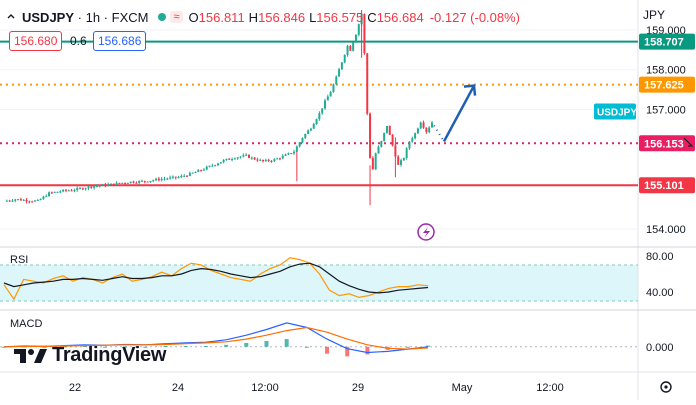  Describe the element at coordinates (462, 388) in the screenshot. I see `time-tick-label: May` at that location.